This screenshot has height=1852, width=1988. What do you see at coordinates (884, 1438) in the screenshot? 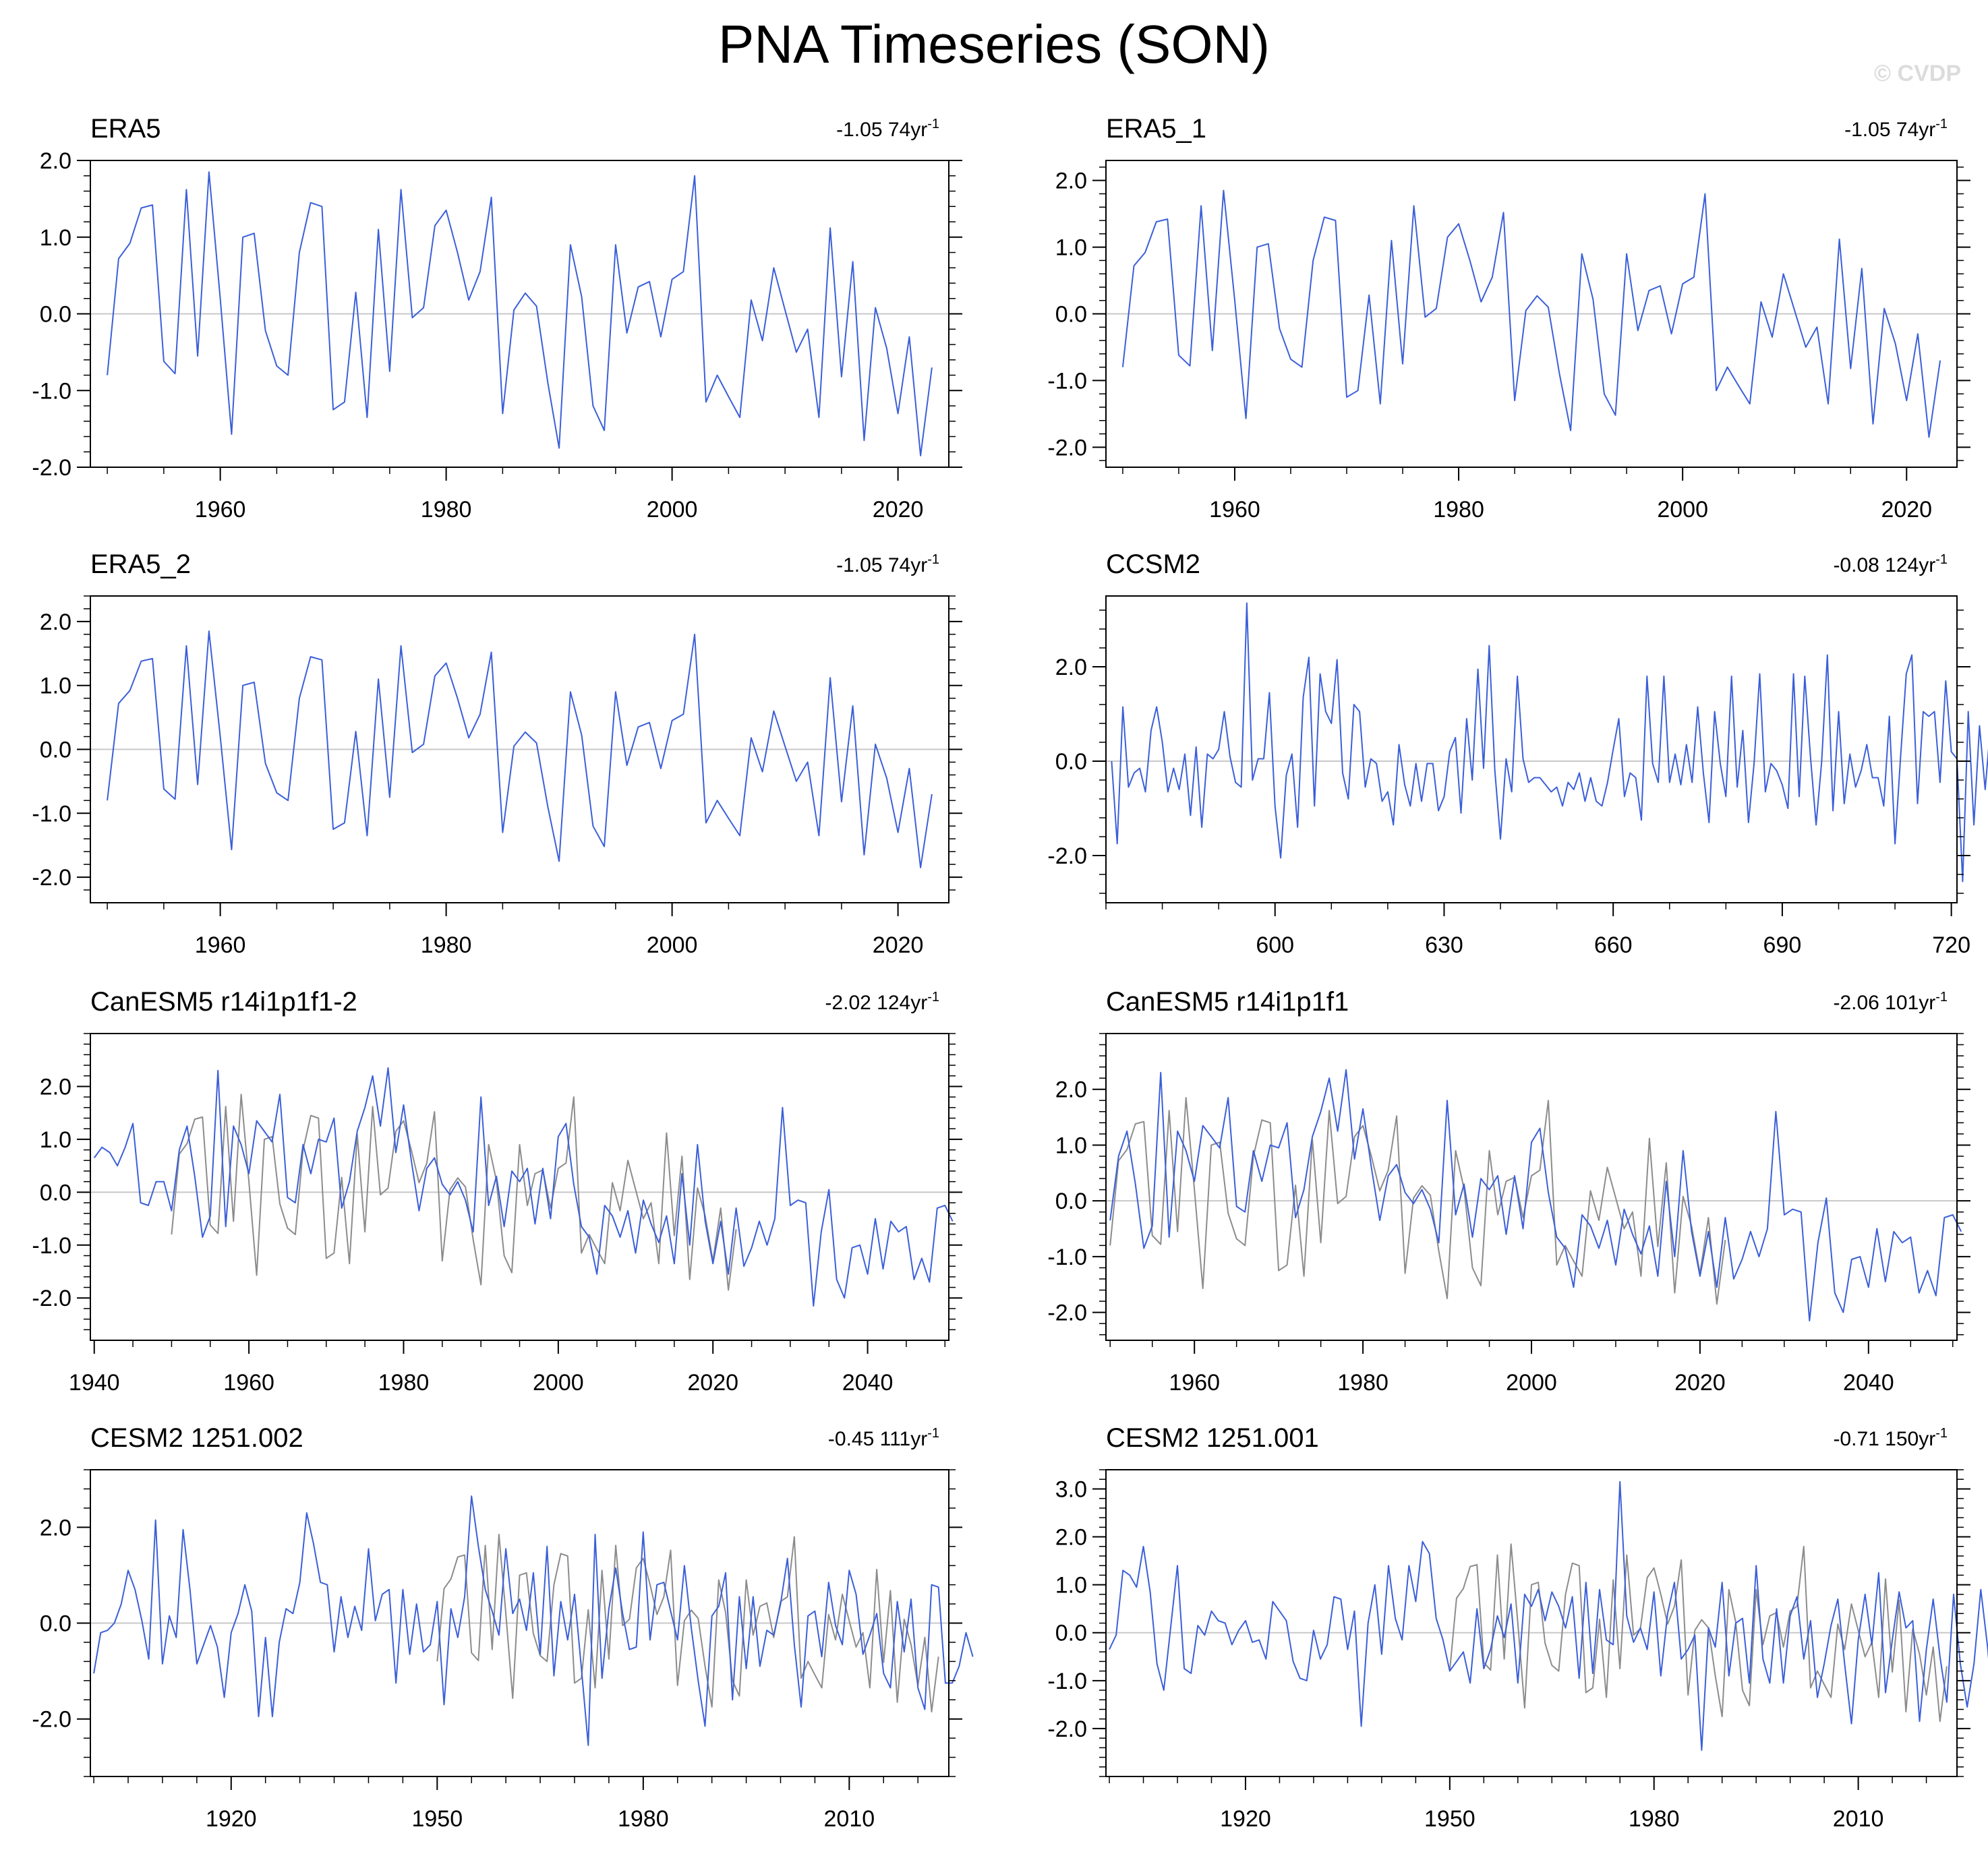
I see `panel-stat: -0.45 111yr-1` at bounding box center [884, 1438].